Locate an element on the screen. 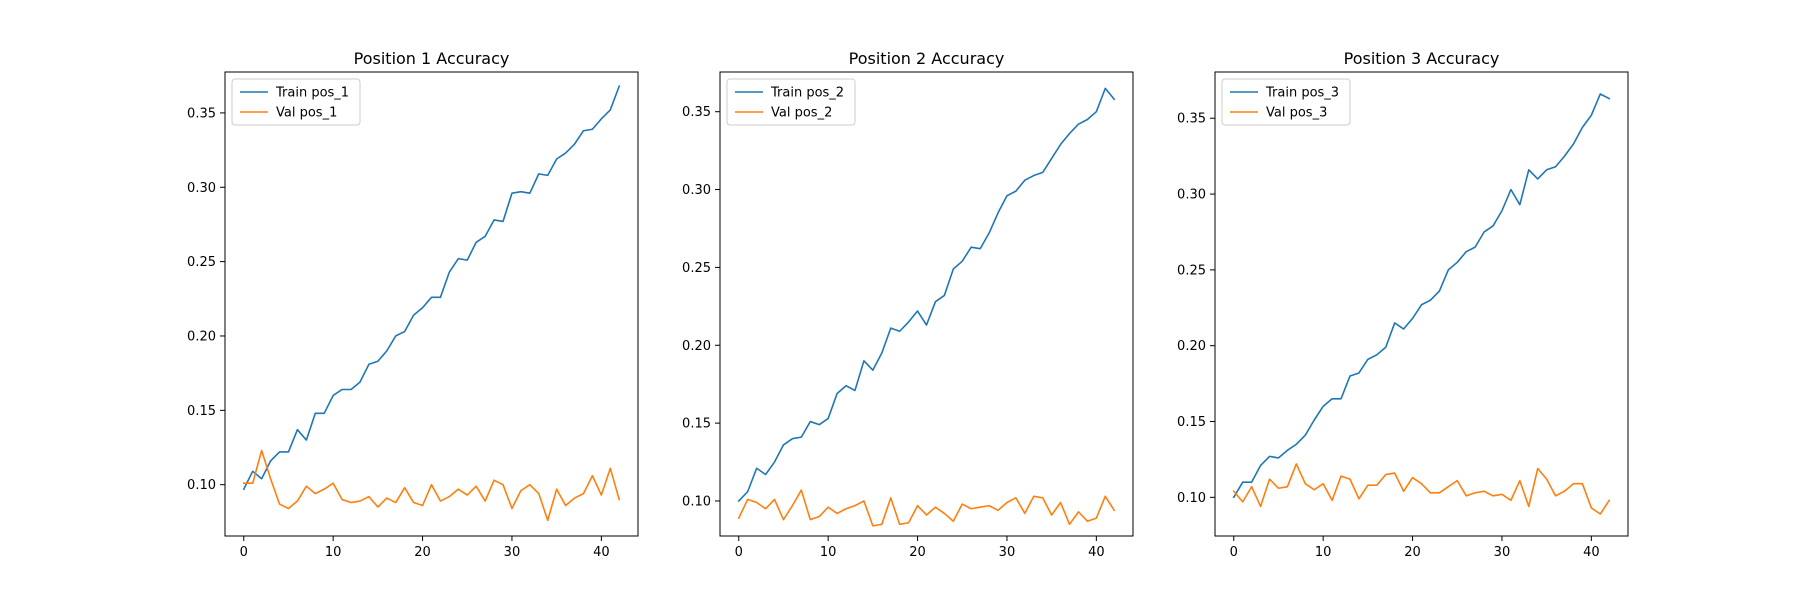  legend-label: Val pos_2 is located at coordinates (801, 113).